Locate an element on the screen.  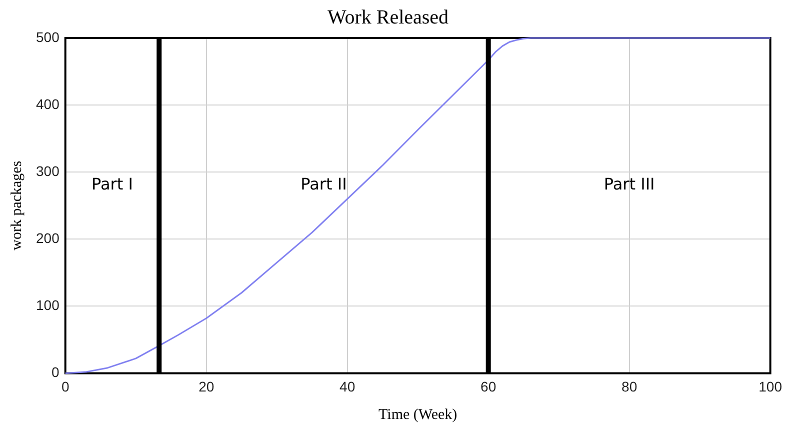
x-tick-label: 80 is located at coordinates (630, 386).